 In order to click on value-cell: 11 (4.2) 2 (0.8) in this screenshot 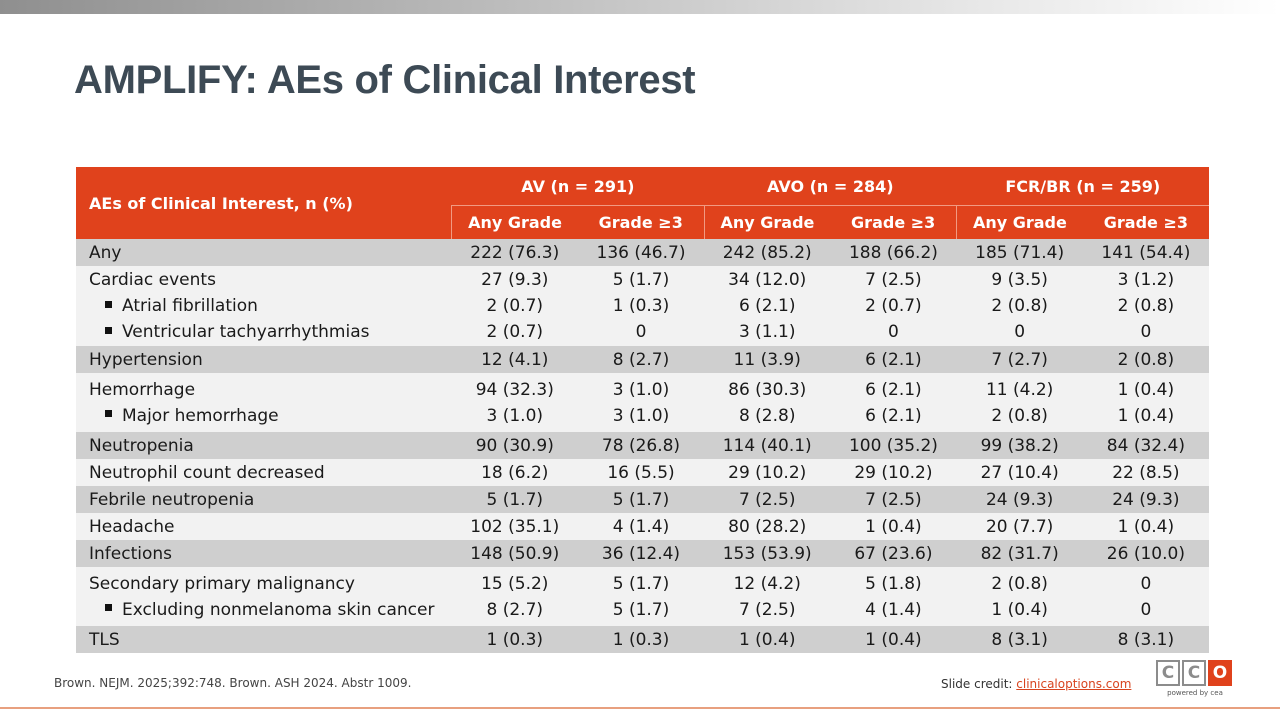, I will do `click(1019, 402)`.